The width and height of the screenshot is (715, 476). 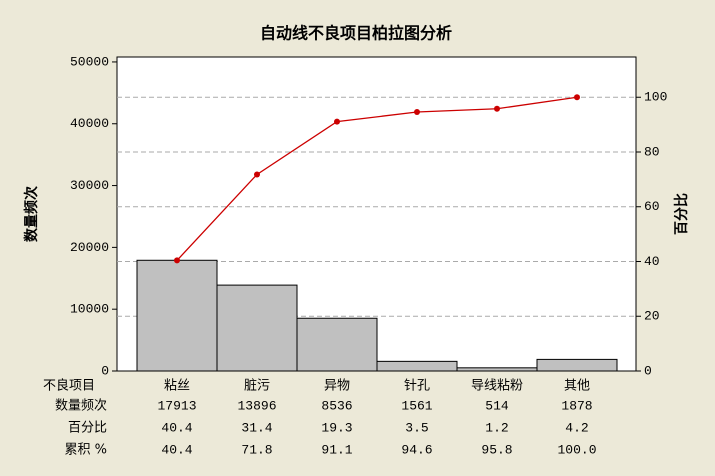 I want to click on y-tick-label: 0, so click(x=105, y=370).